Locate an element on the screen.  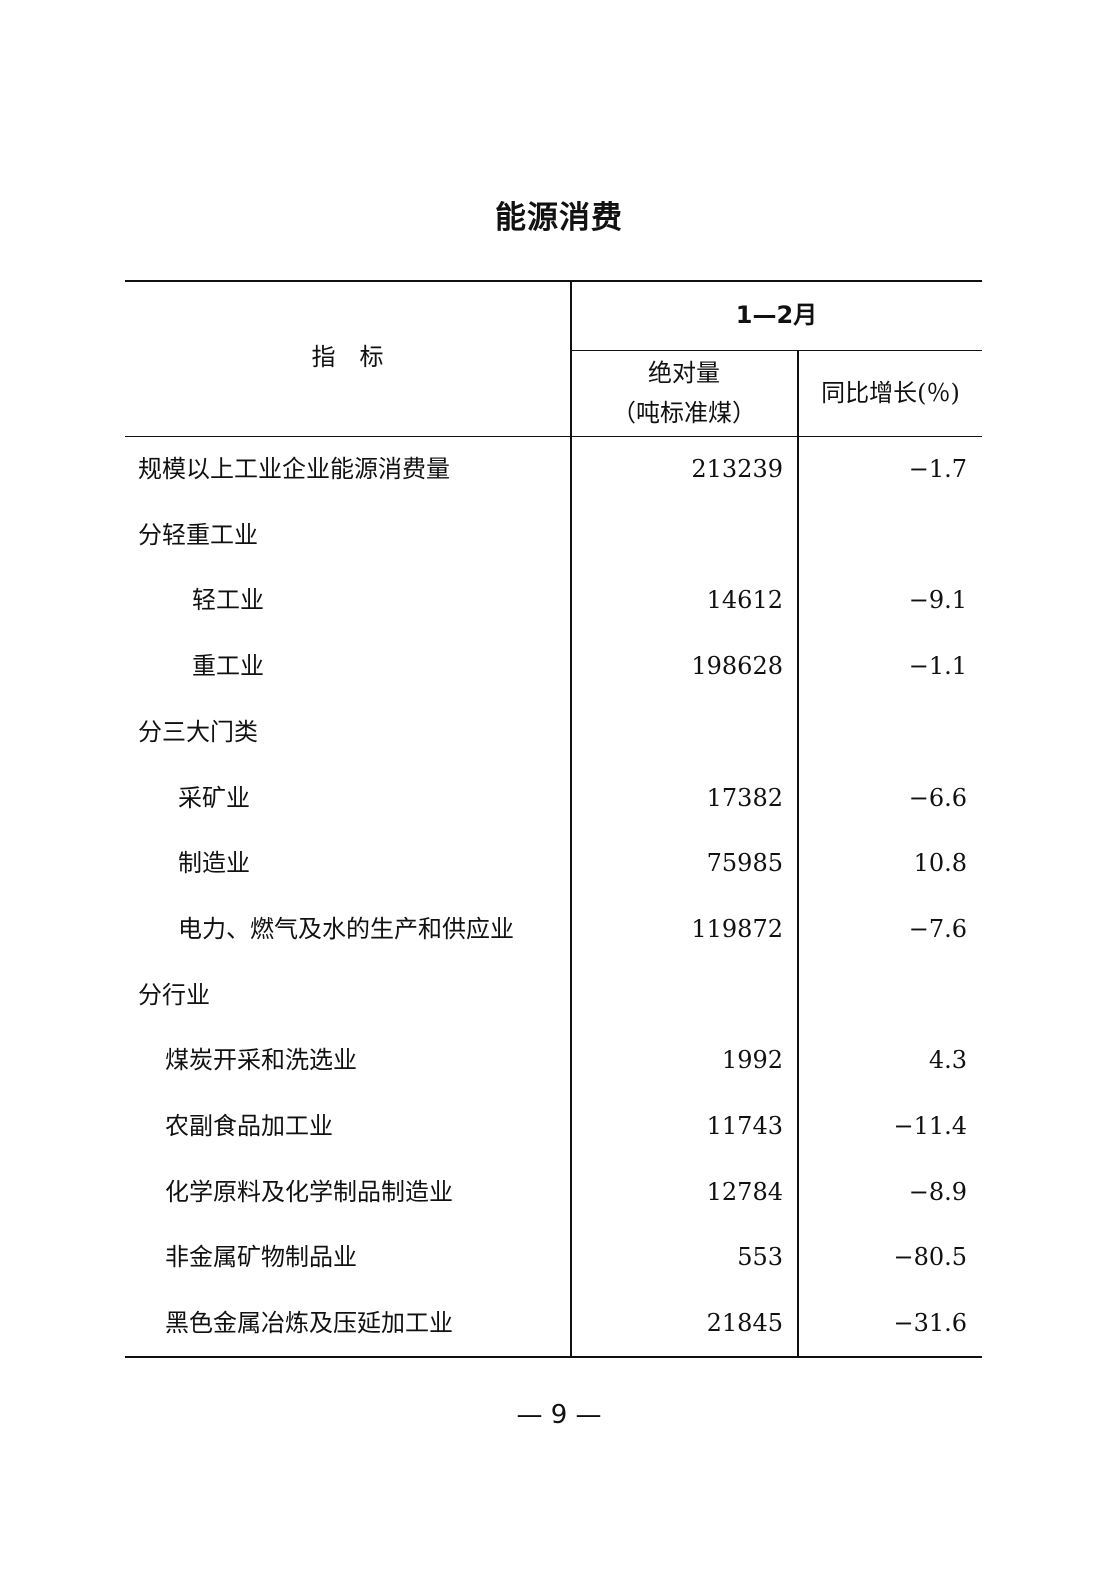
row-absolute-value: 1992 is located at coordinates (752, 1060).